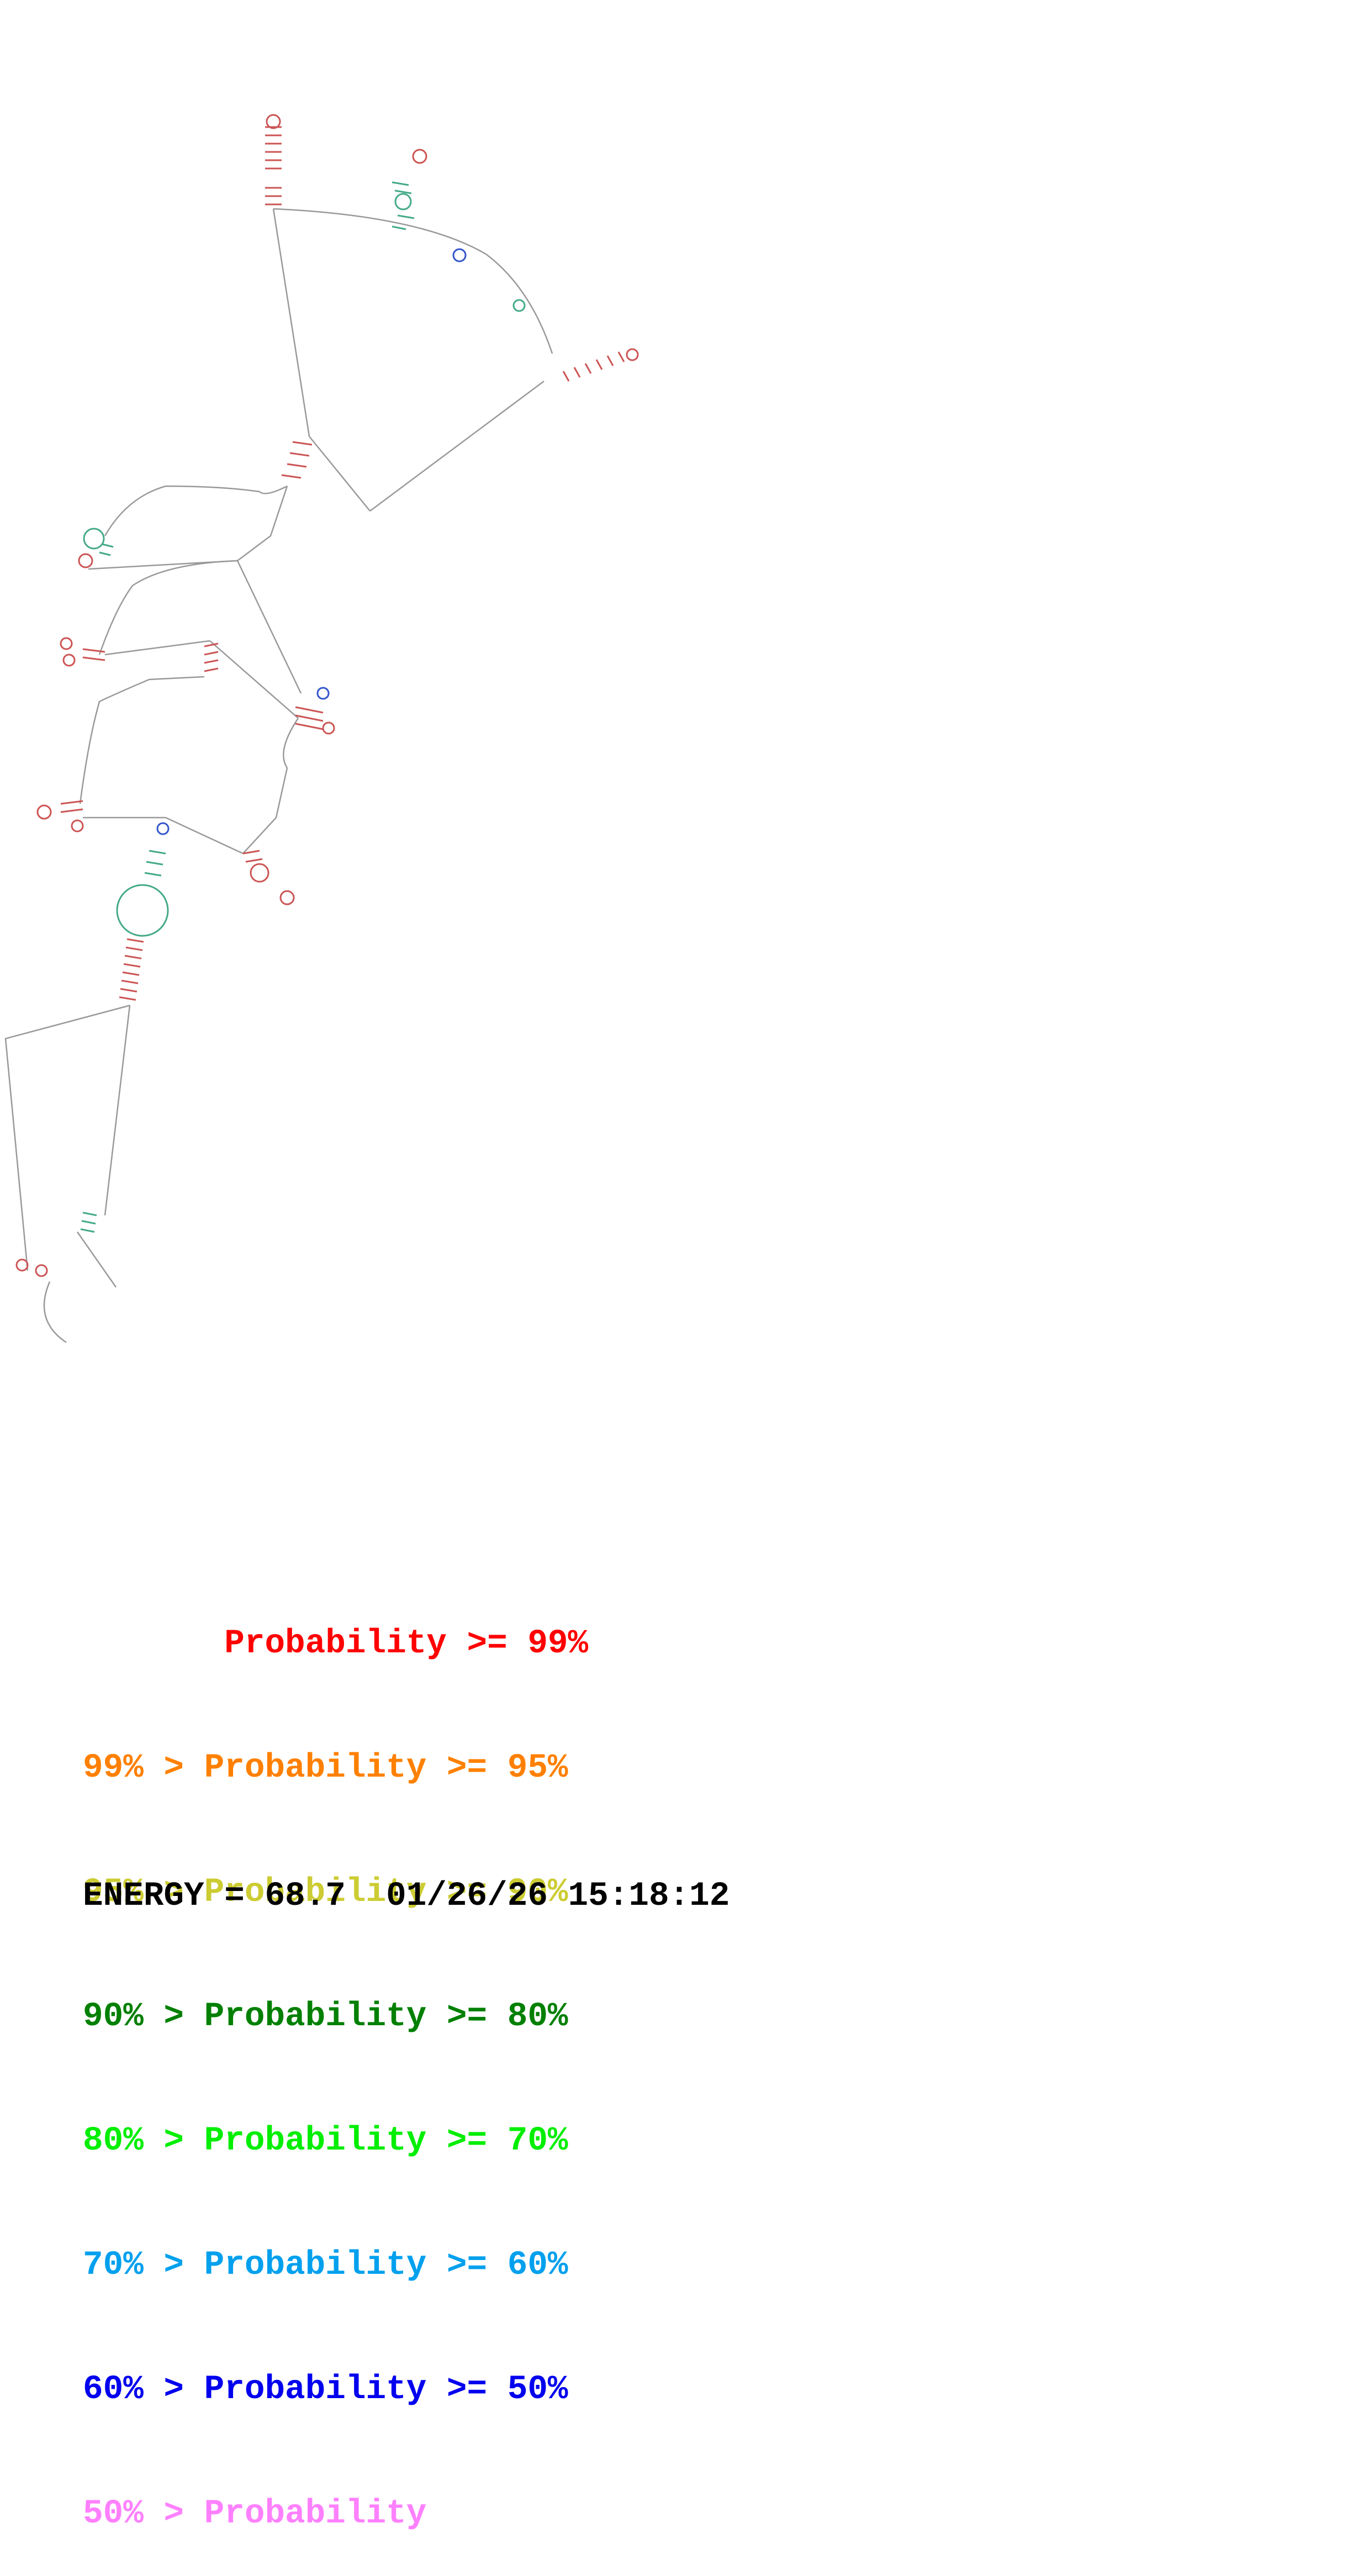 Image resolution: width=1369 pixels, height=2576 pixels. I want to click on backbone-bottom-tail, so click(96, 1259).